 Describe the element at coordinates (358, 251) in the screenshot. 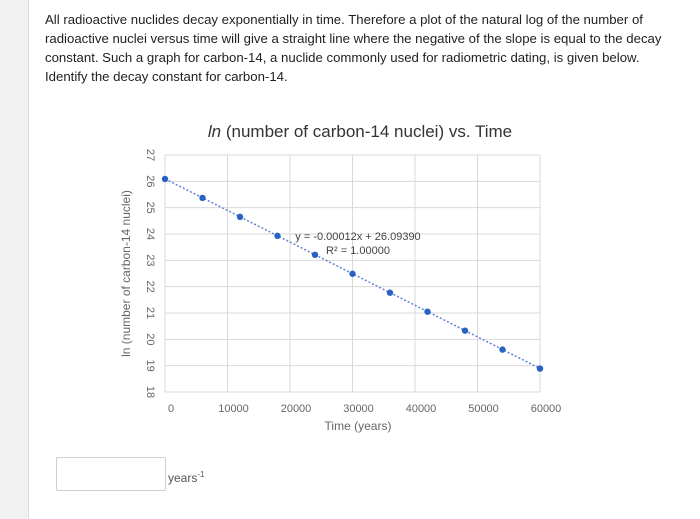

I see `r-squared-label: R² = 1.00000` at that location.